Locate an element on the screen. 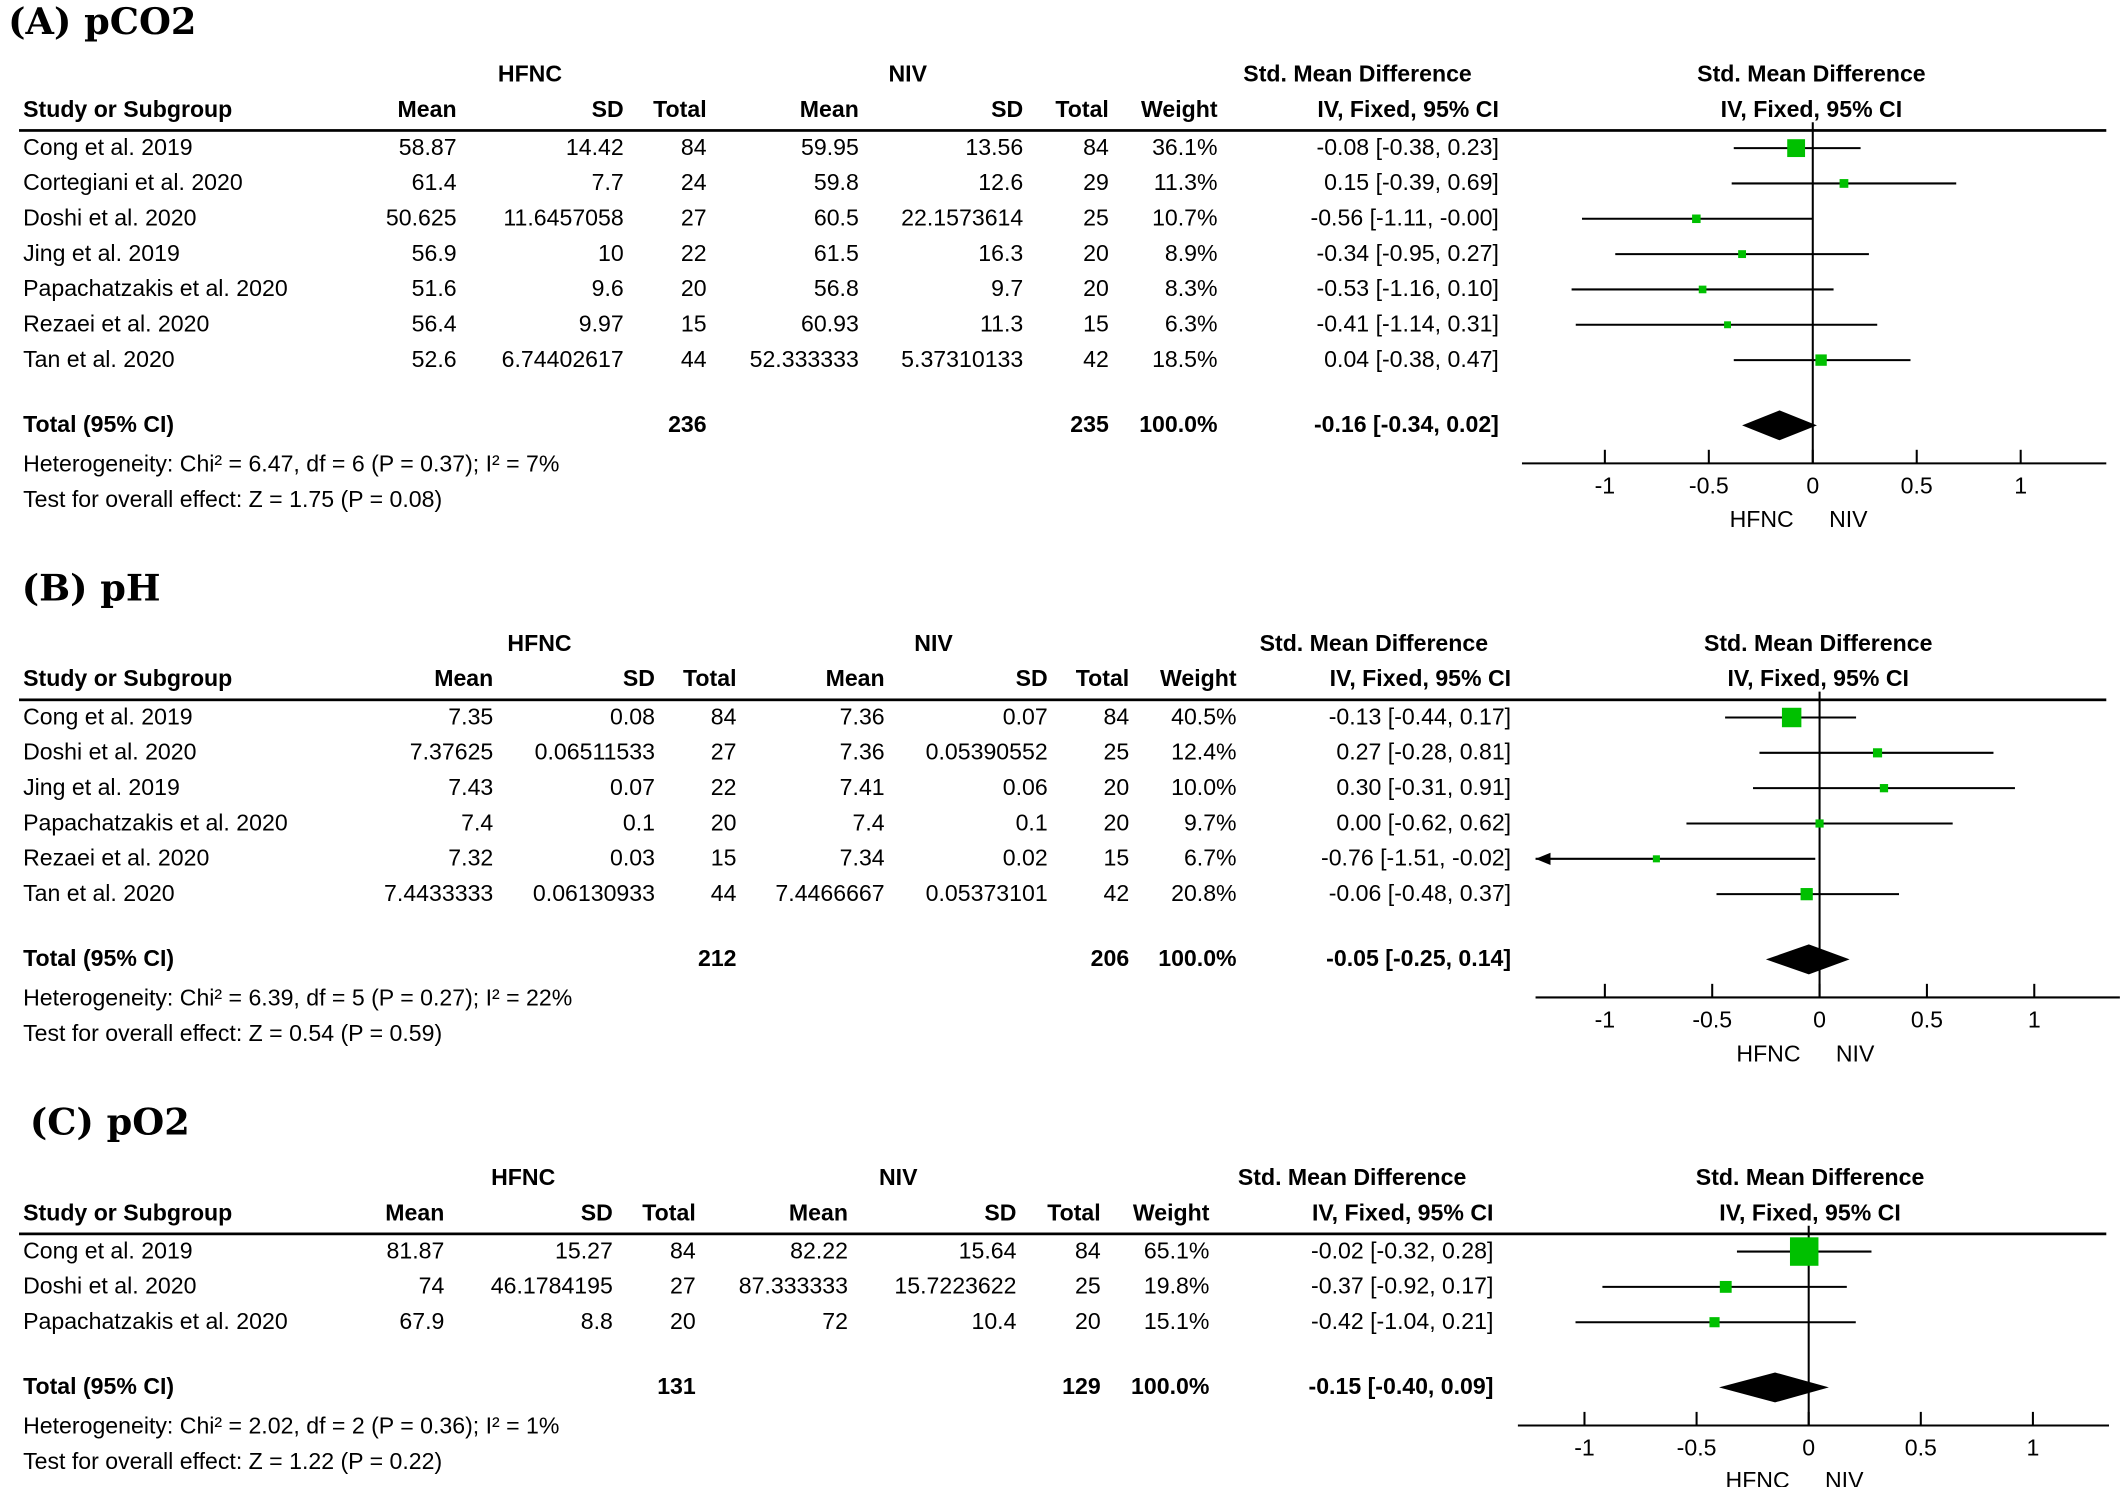  smd-table-header: Std. Mean Difference is located at coordinates (1357, 74).